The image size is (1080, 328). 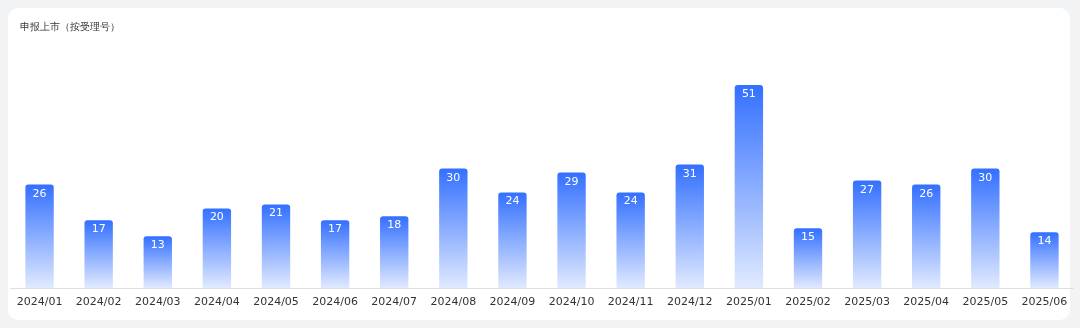 What do you see at coordinates (276, 213) in the screenshot?
I see `data-label: 21` at bounding box center [276, 213].